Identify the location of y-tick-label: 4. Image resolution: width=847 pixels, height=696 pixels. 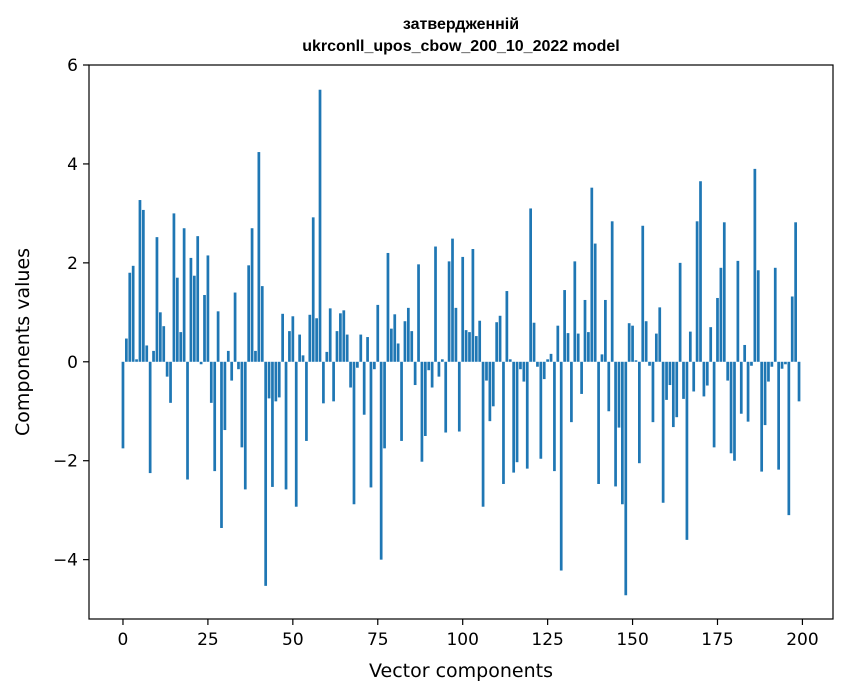
(72, 165).